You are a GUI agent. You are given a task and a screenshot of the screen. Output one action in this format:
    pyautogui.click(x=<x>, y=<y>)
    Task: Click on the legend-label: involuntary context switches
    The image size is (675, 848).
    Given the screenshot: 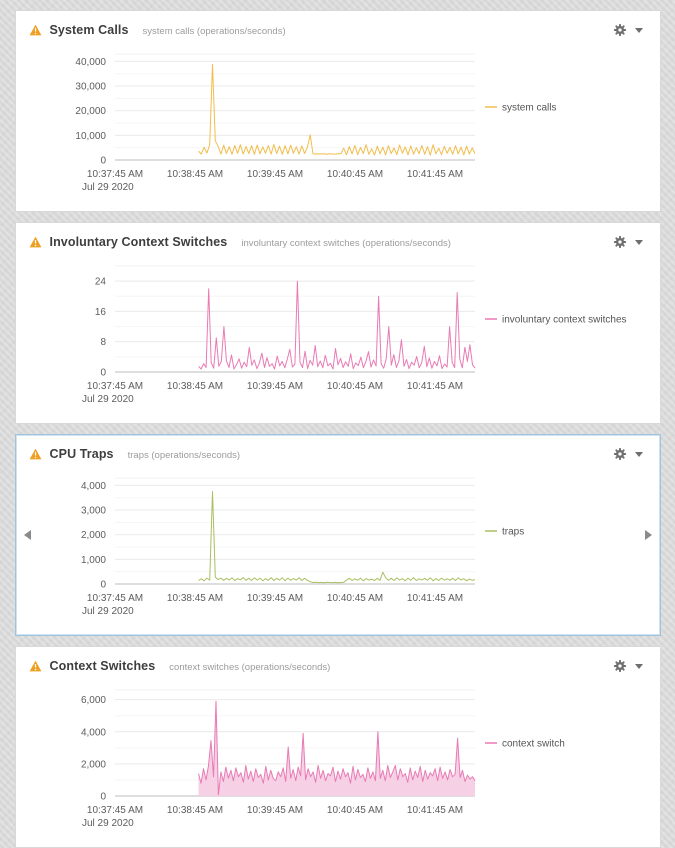 What is the action you would take?
    pyautogui.click(x=564, y=320)
    